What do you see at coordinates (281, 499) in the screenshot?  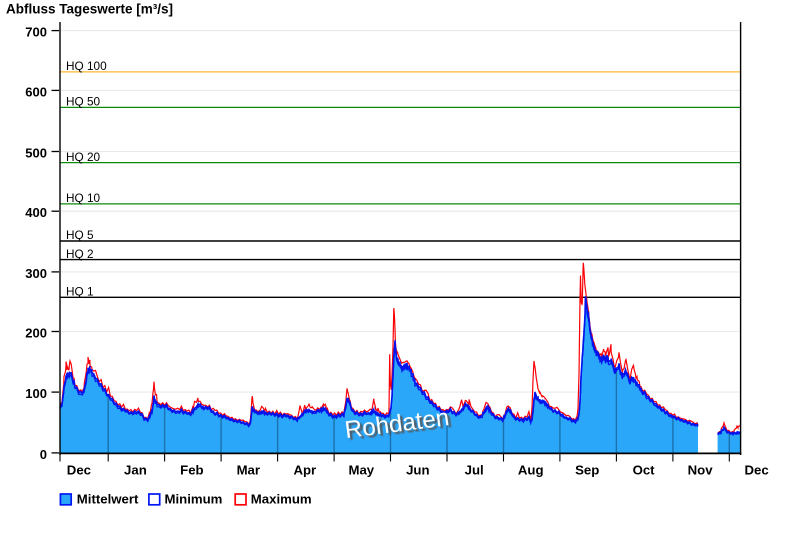 I see `svg-text: Maximum` at bounding box center [281, 499].